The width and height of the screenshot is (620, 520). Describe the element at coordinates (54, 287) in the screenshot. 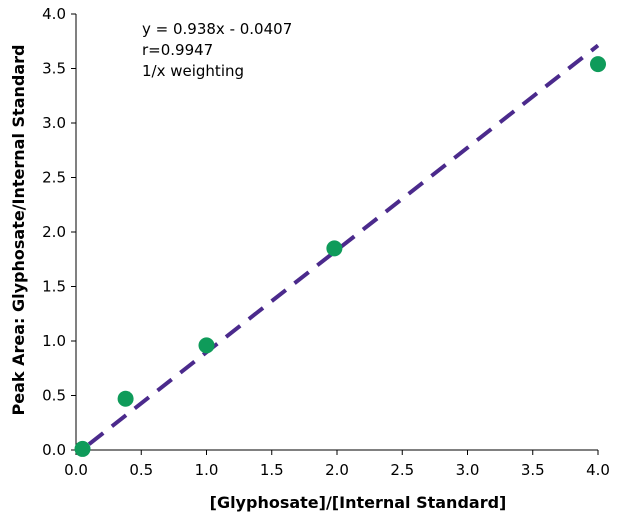

I see `y-tick-label: 1.5` at that location.